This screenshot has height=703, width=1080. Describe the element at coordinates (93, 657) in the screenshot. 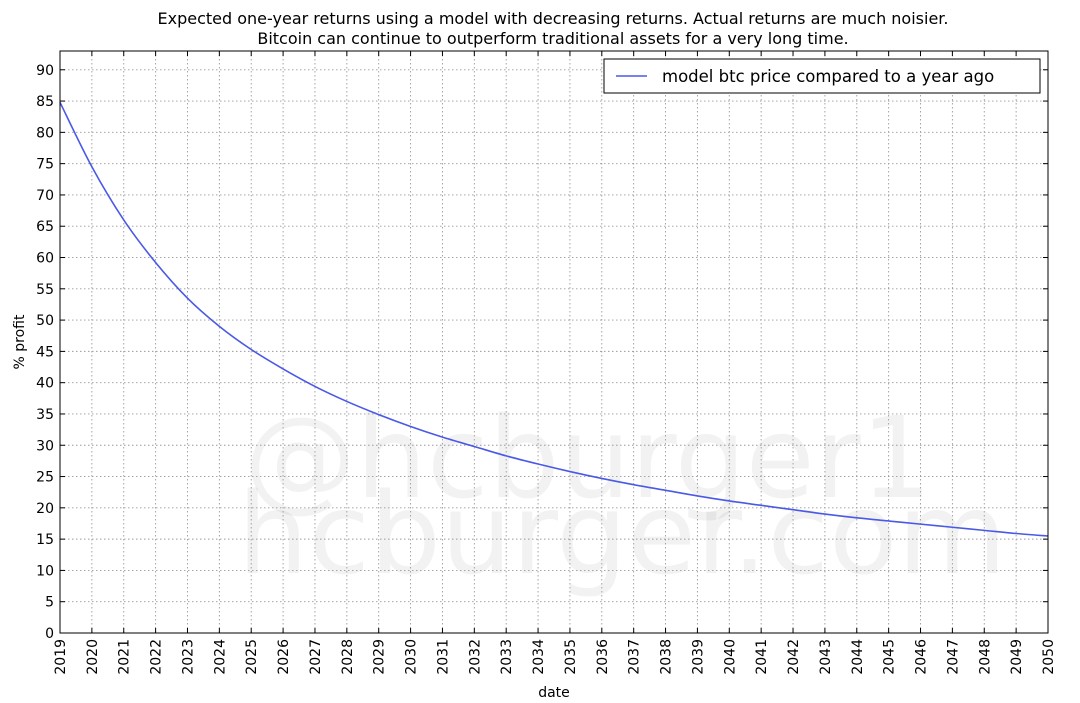

I see `x-tick-label: 2020` at that location.